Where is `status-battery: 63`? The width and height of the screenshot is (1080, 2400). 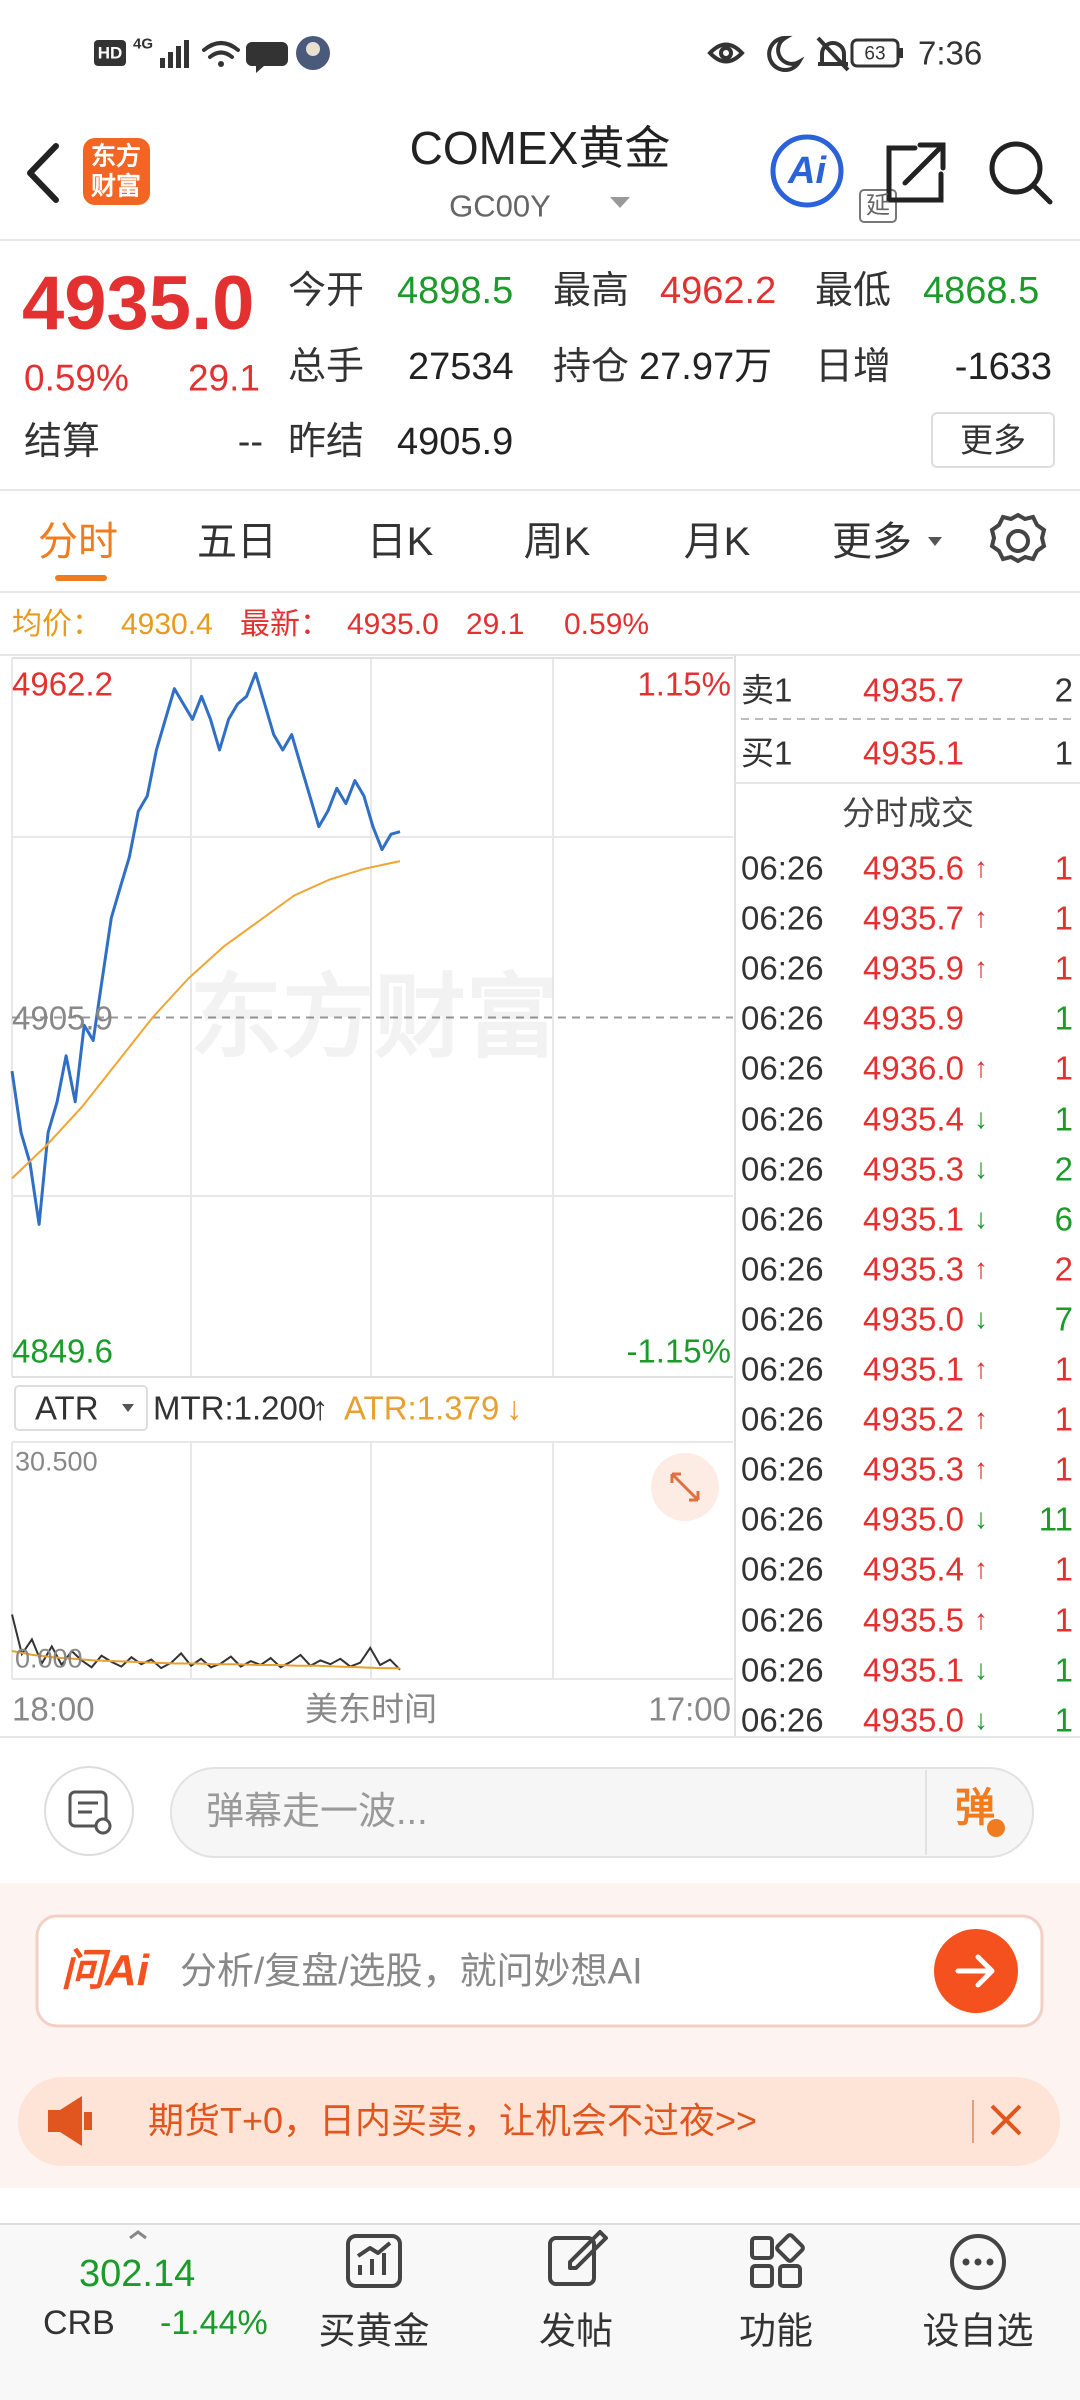 status-battery: 63 is located at coordinates (875, 54).